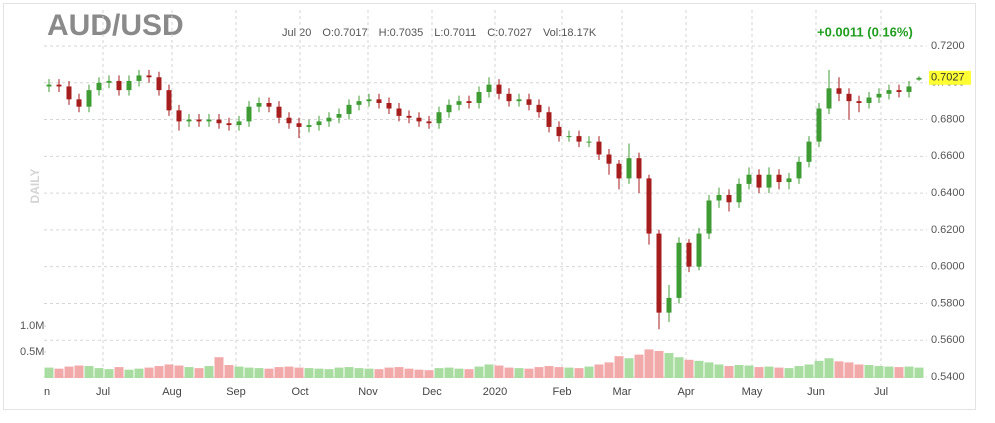  What do you see at coordinates (948, 340) in the screenshot?
I see `y-tick-label: 0.5600` at bounding box center [948, 340].